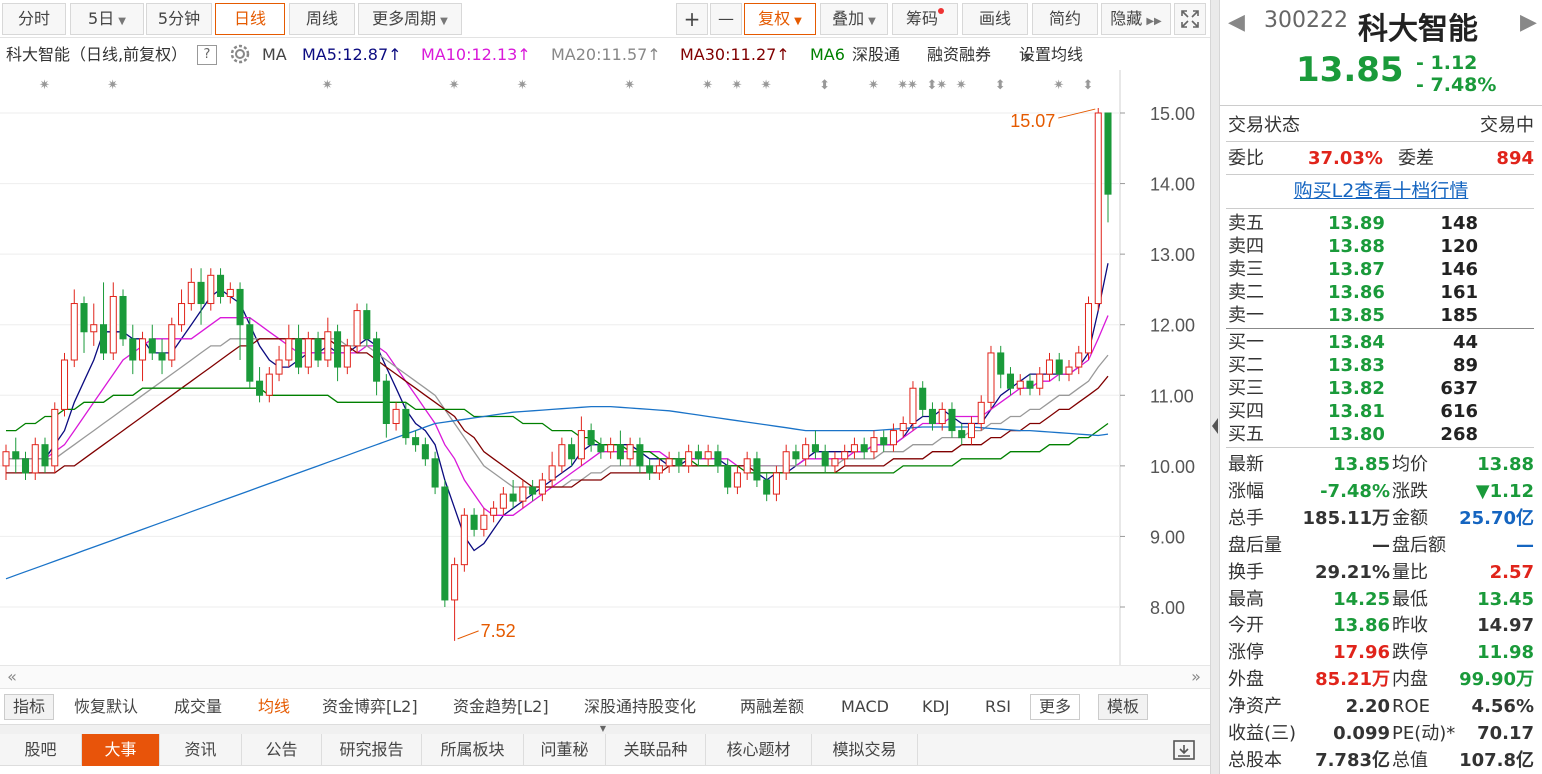  What do you see at coordinates (854, 19) in the screenshot?
I see `overlay-button: 叠加 ▼` at bounding box center [854, 19].